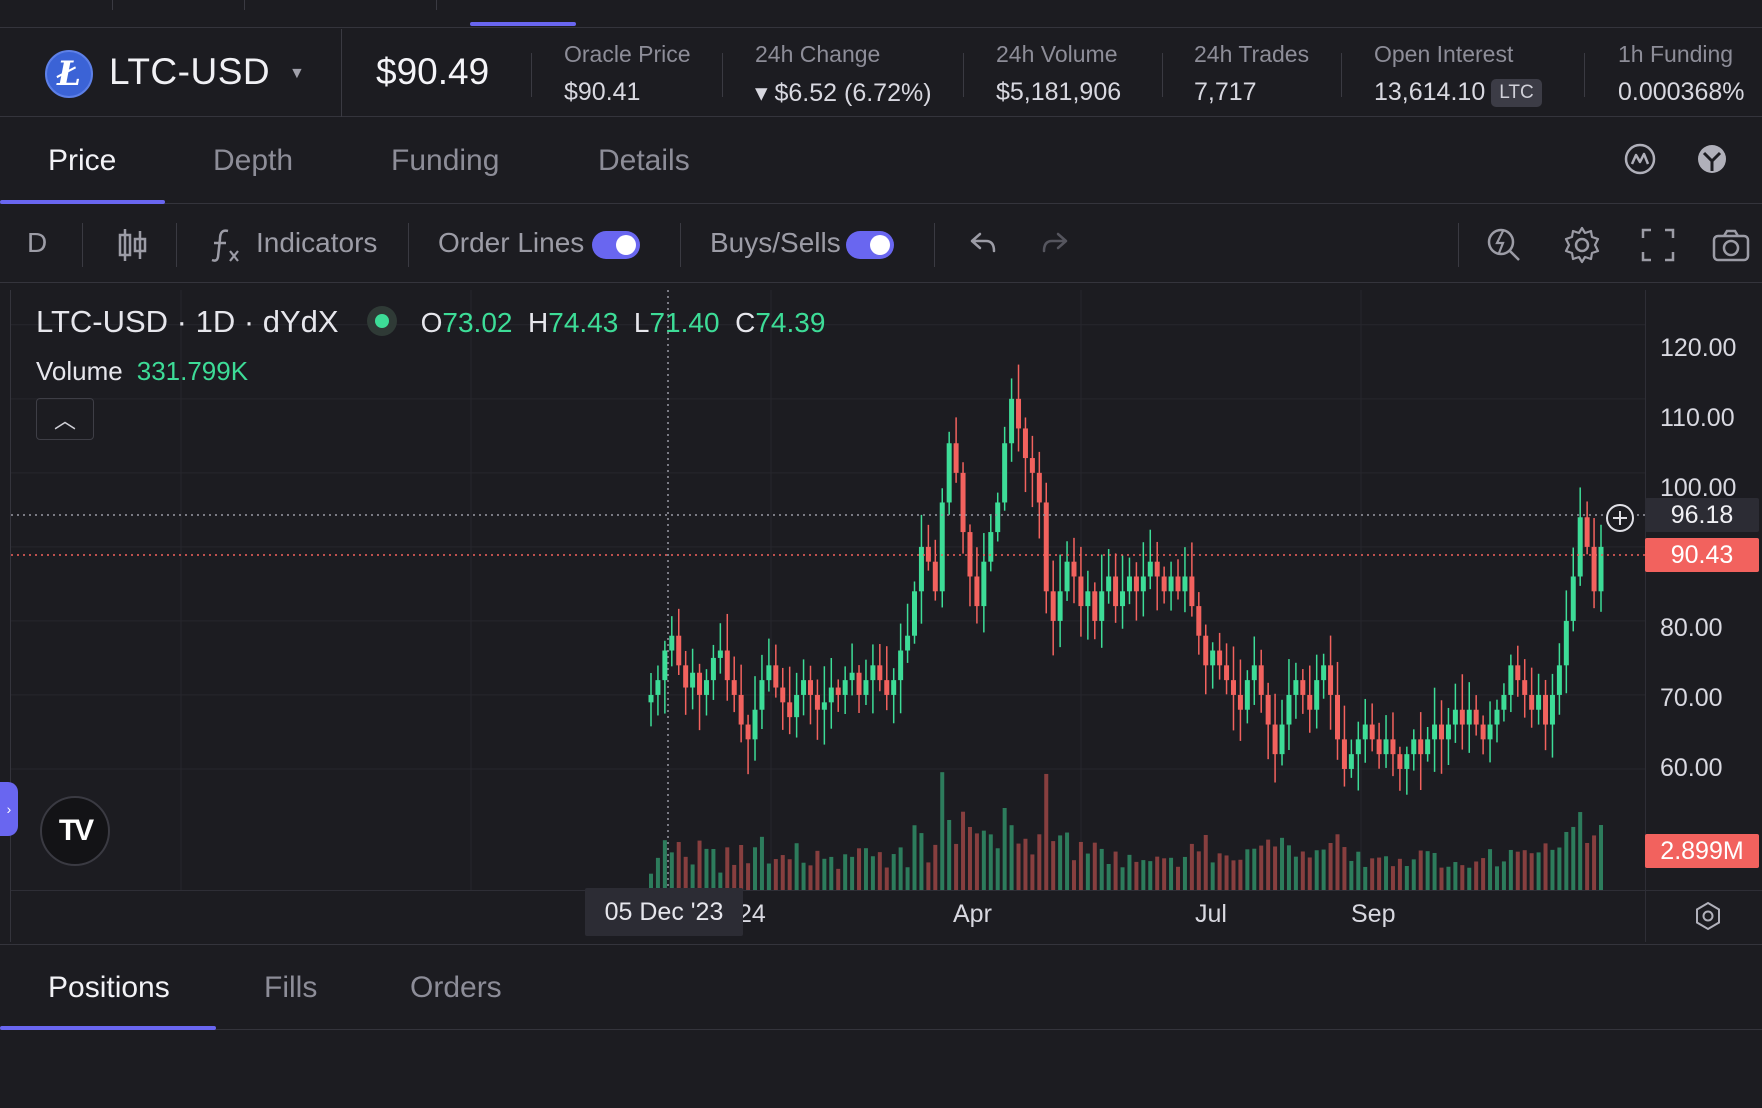 This screenshot has width=1762, height=1108. I want to click on y-tick: 120.00, so click(1698, 348).